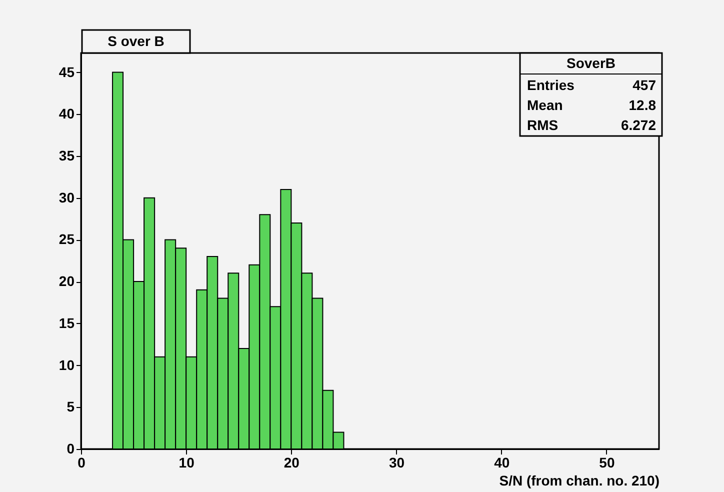  I want to click on x-tick-label: 40, so click(502, 462).